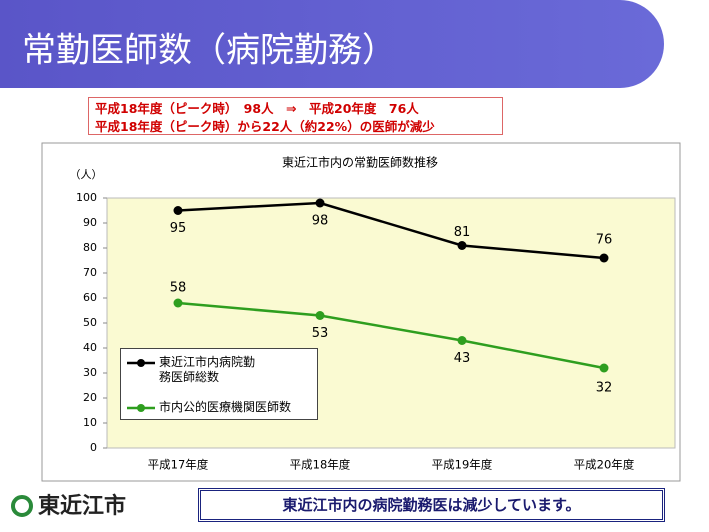  Describe the element at coordinates (90, 347) in the screenshot. I see `y-tick-label: 40` at that location.